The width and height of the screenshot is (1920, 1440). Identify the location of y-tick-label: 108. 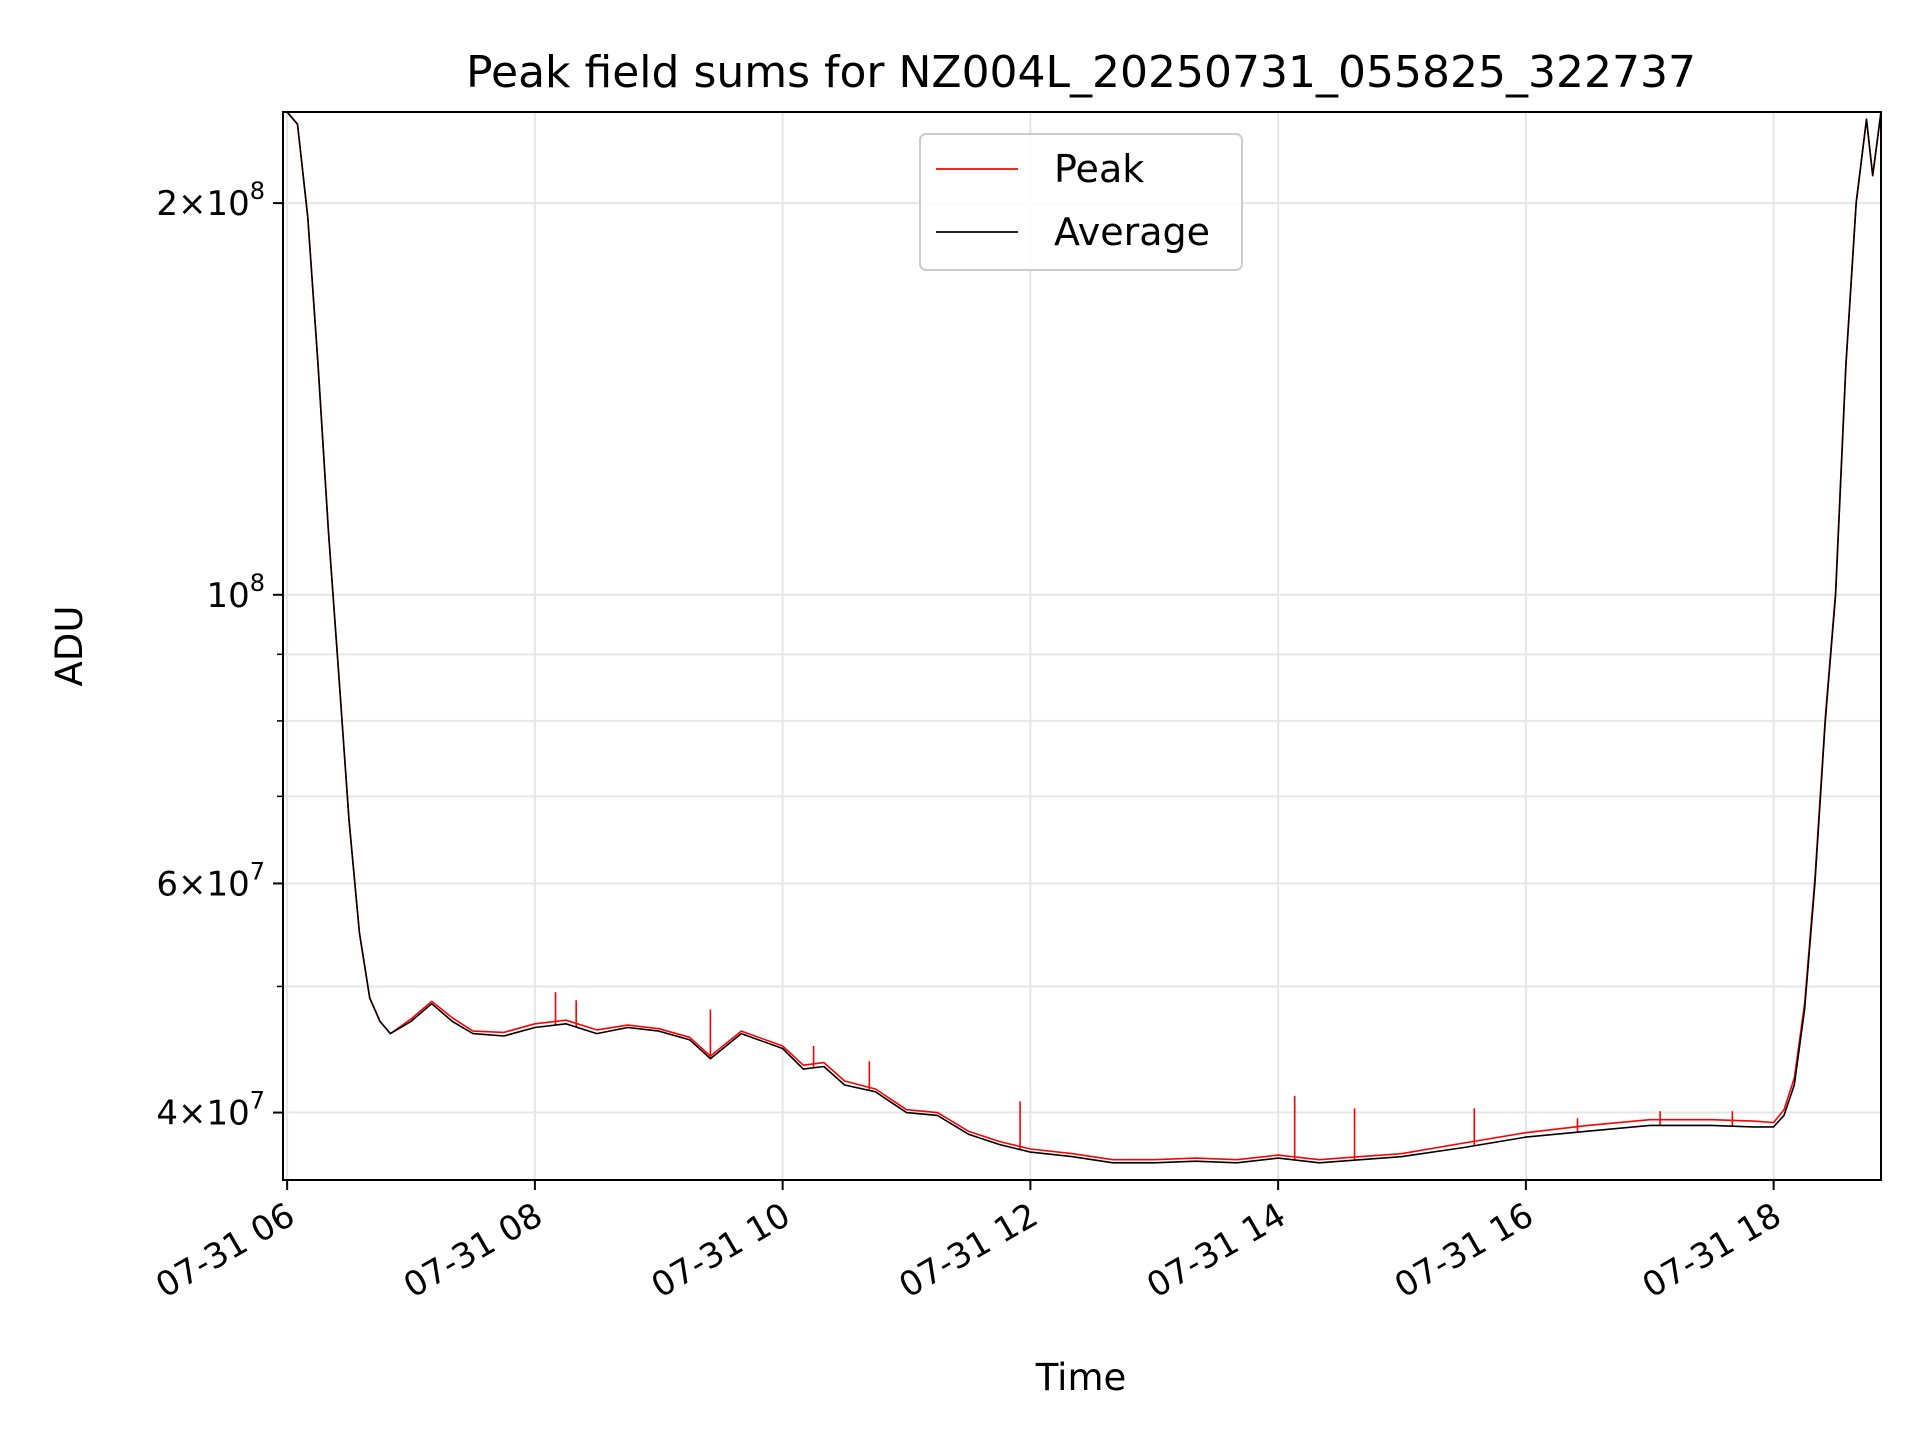
(235, 592).